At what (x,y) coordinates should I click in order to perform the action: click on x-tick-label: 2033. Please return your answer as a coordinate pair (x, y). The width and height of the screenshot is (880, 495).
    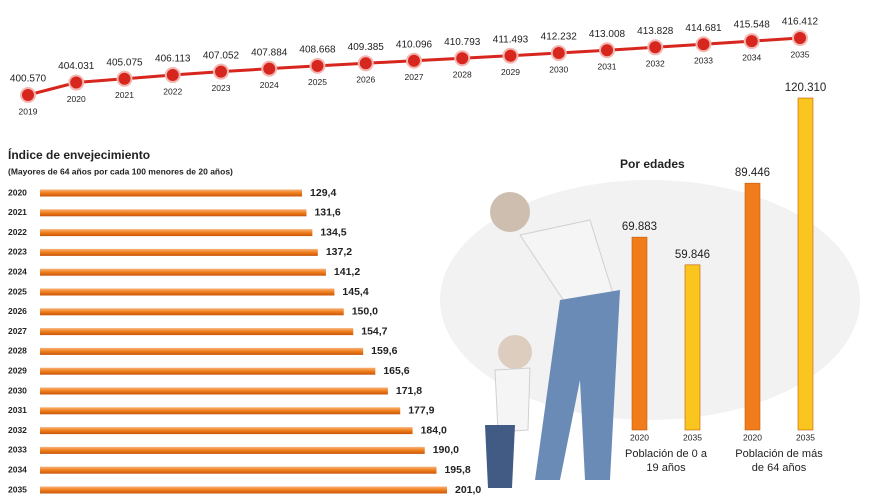
    Looking at the image, I should click on (703, 60).